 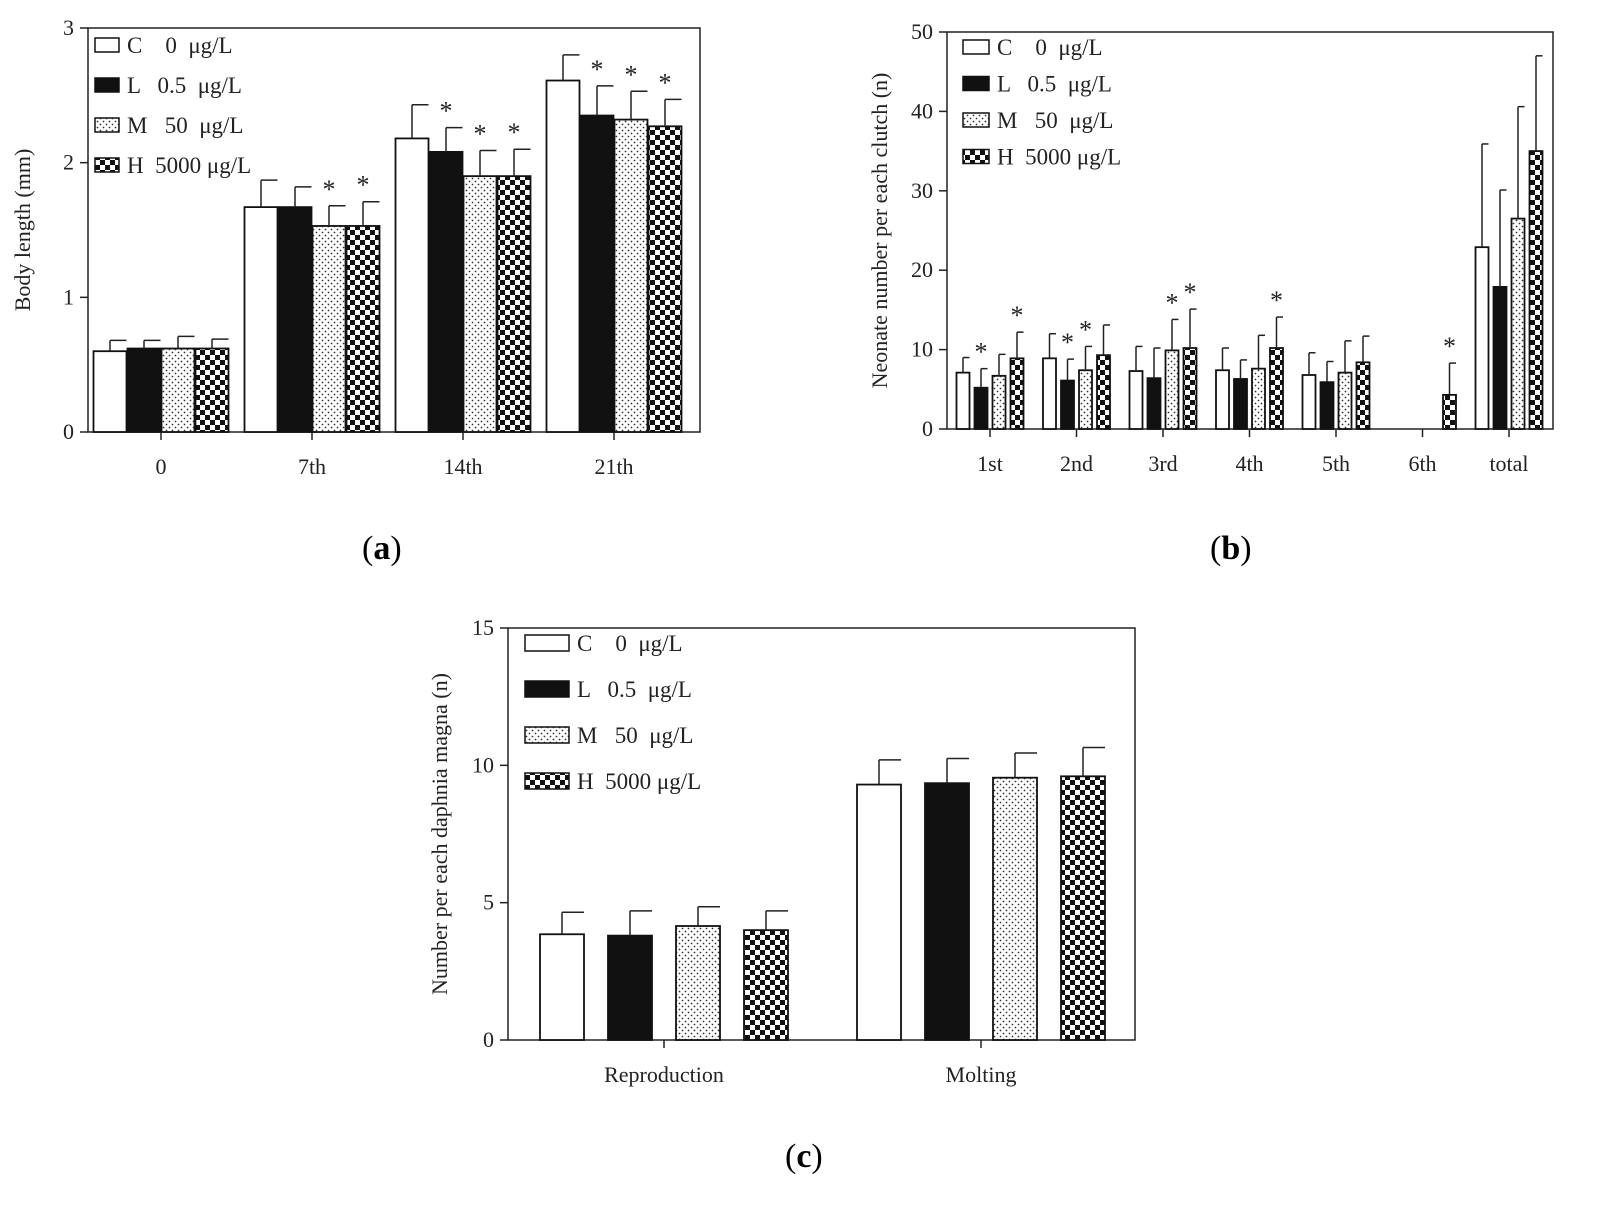 I want to click on y-axis-label: Neonate number per each clutch (n), so click(x=879, y=231).